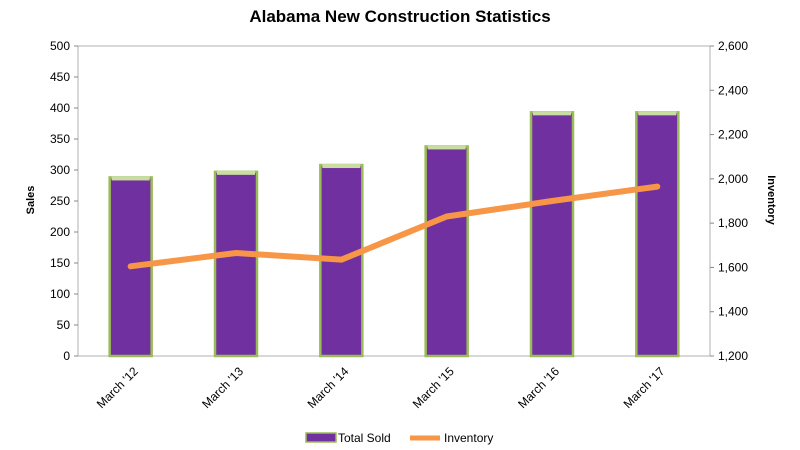 Image resolution: width=800 pixels, height=450 pixels. What do you see at coordinates (60, 77) in the screenshot?
I see `y-tick-label: 450` at bounding box center [60, 77].